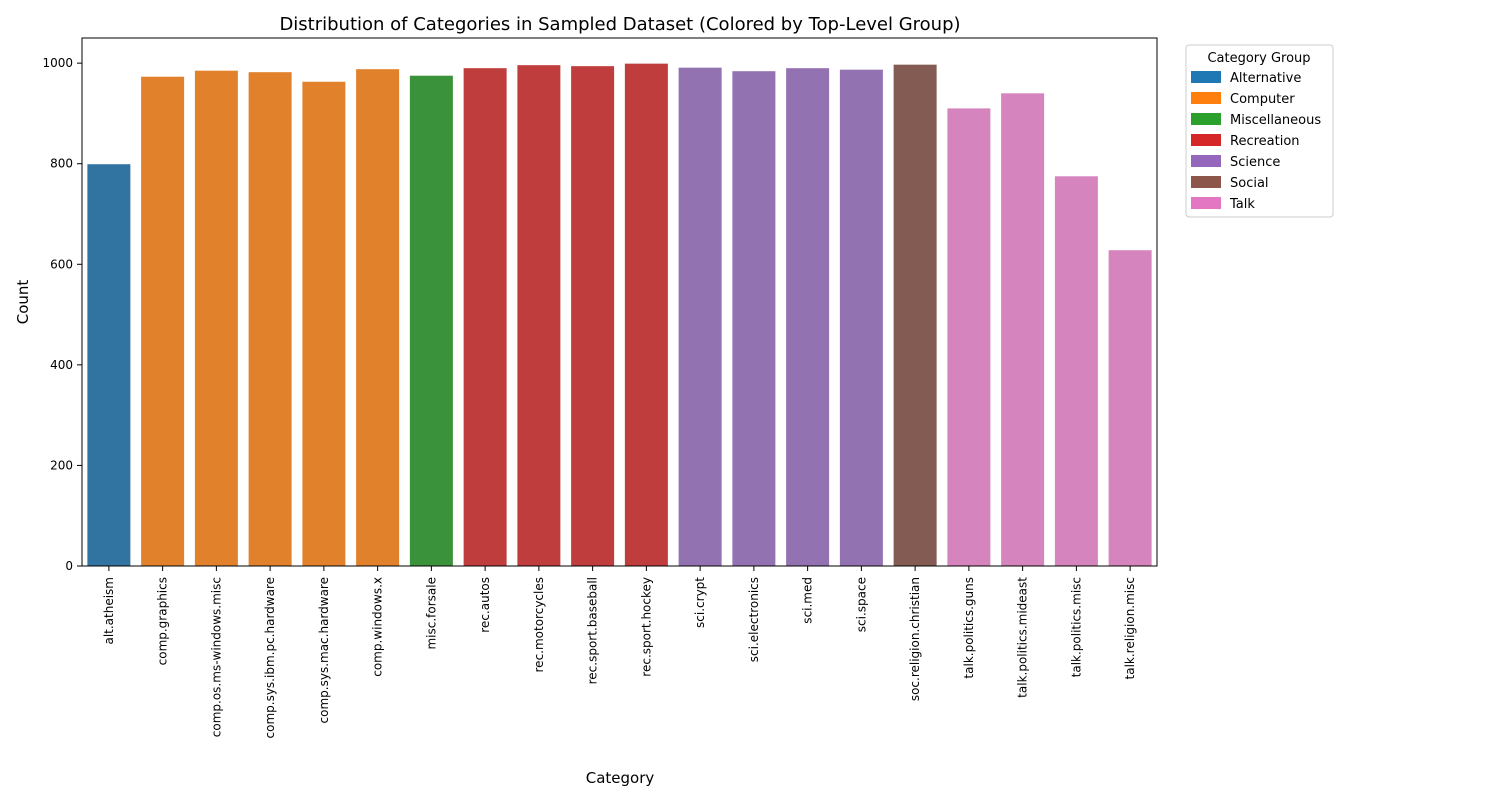 This screenshot has width=1500, height=800. What do you see at coordinates (1206, 140) in the screenshot?
I see `legend-swatch-recreation` at bounding box center [1206, 140].